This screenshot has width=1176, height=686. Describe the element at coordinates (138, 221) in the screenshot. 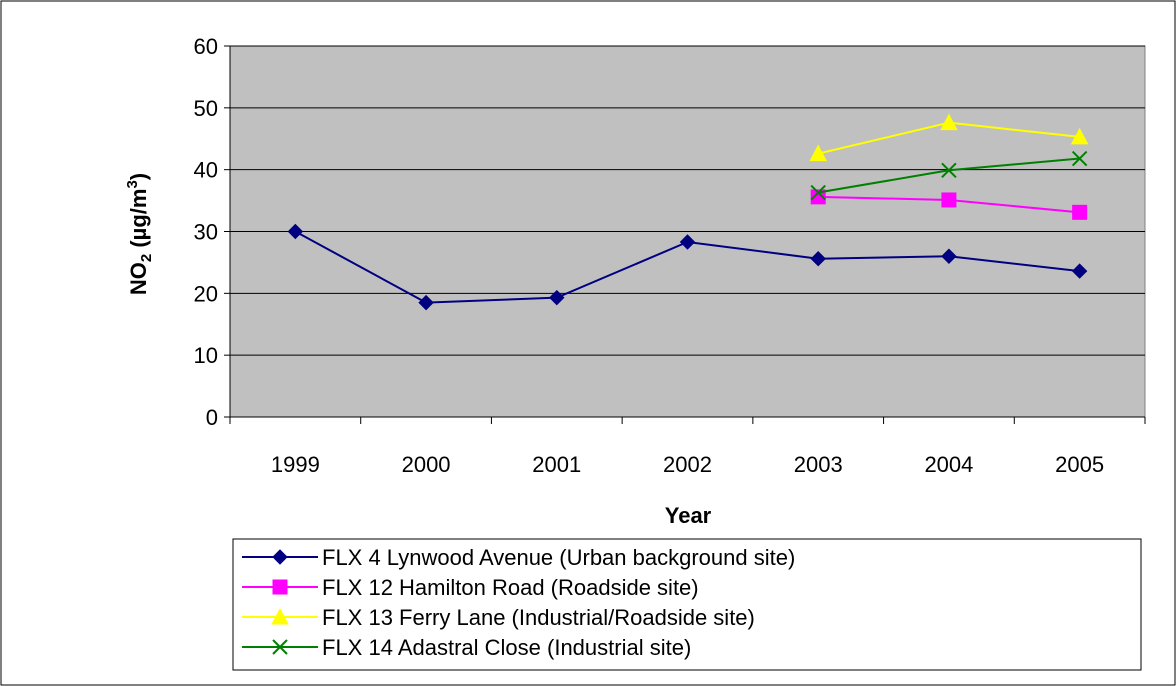

I see `y-axis-title-middle: (µg/m` at that location.